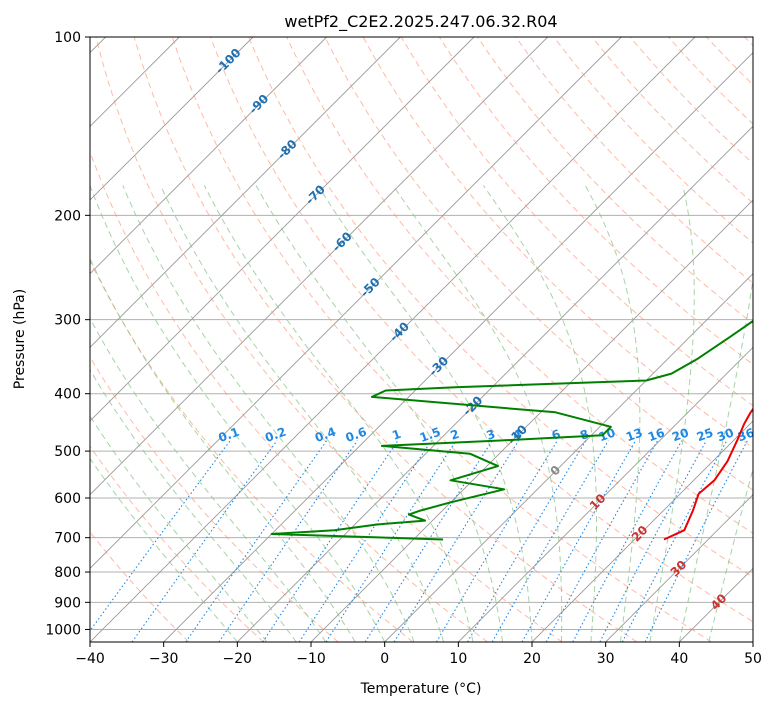  I want to click on x-axis-label: Temperature (°C), so click(421, 689).